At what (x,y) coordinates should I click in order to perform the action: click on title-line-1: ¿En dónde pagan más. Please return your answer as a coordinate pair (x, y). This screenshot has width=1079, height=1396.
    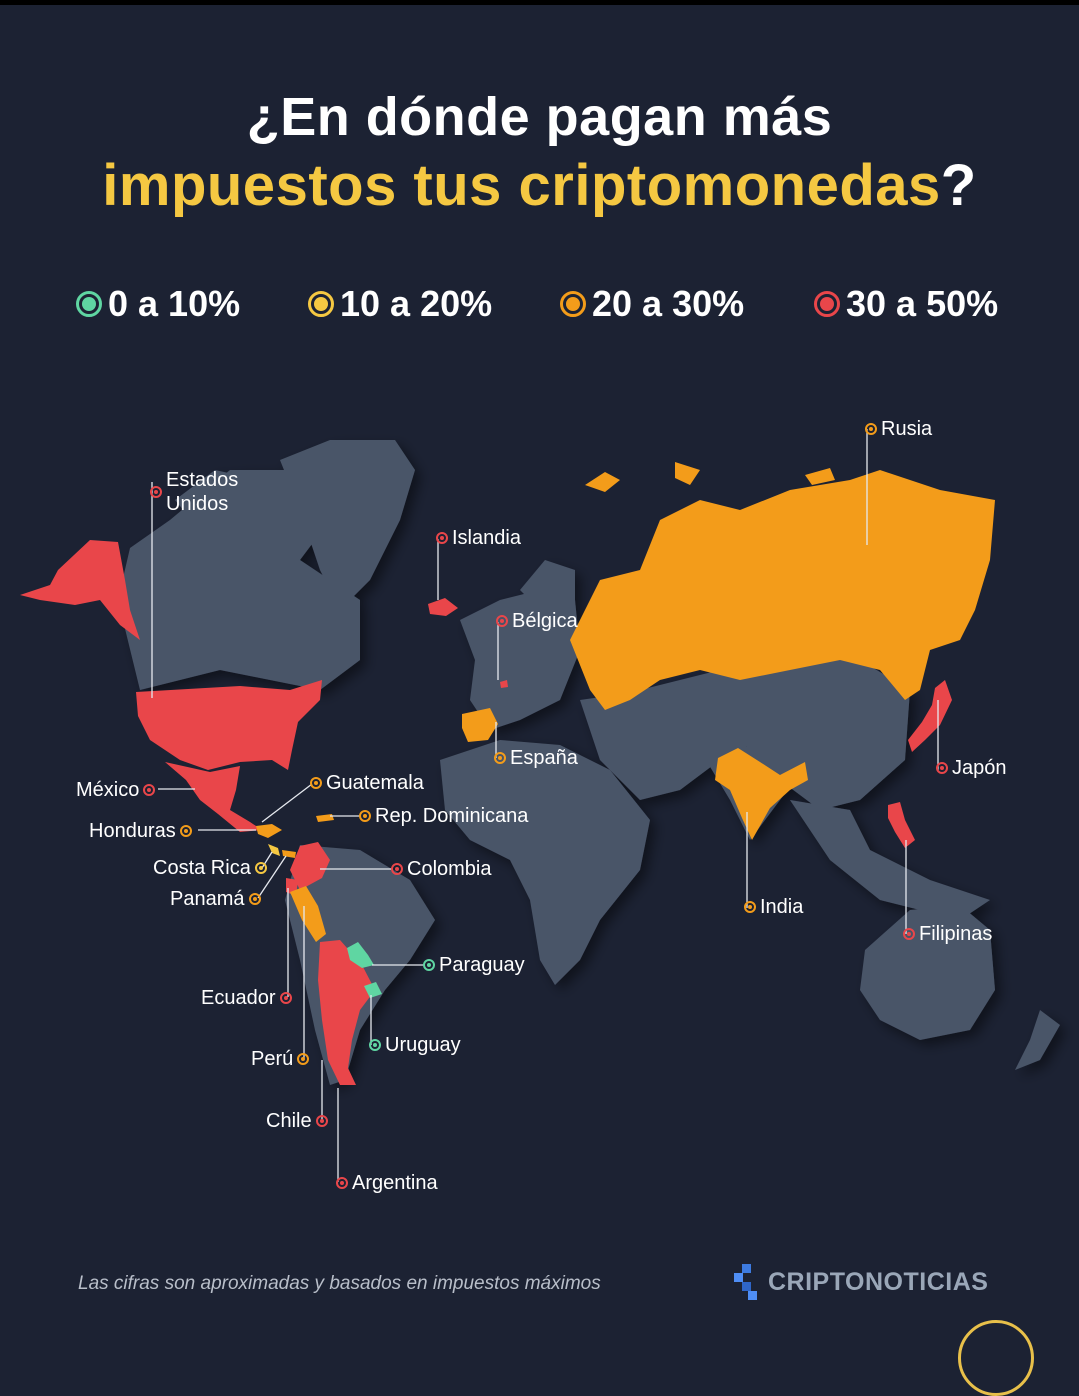
    Looking at the image, I should click on (539, 117).